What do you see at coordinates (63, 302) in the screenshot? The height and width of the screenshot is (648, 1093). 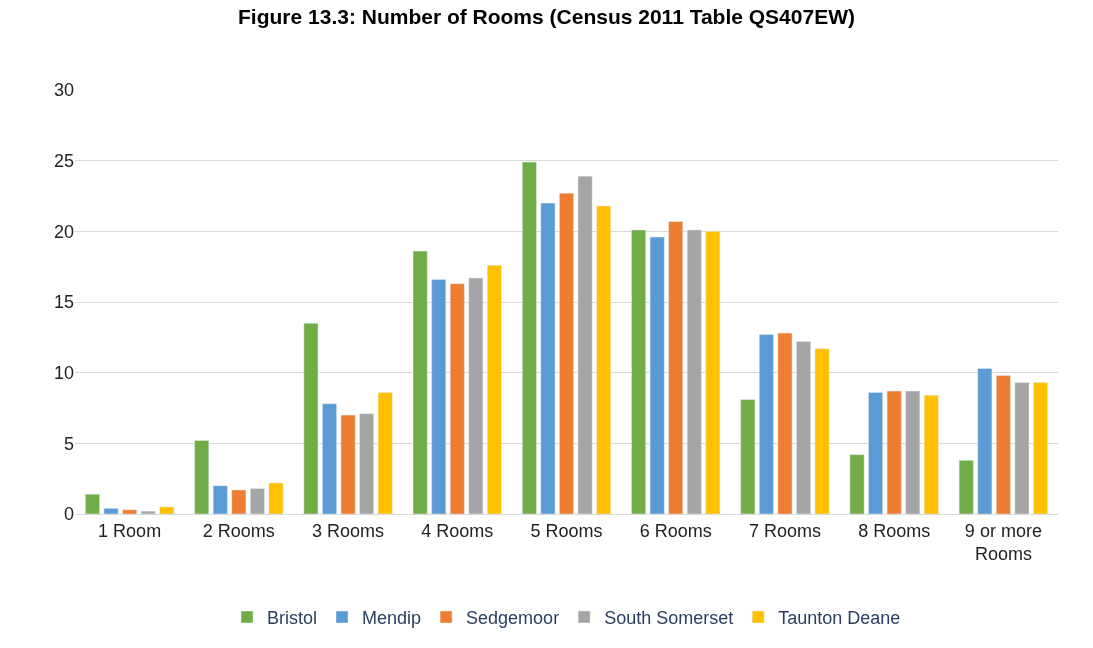 I see `y-tick-label: 15` at bounding box center [63, 302].